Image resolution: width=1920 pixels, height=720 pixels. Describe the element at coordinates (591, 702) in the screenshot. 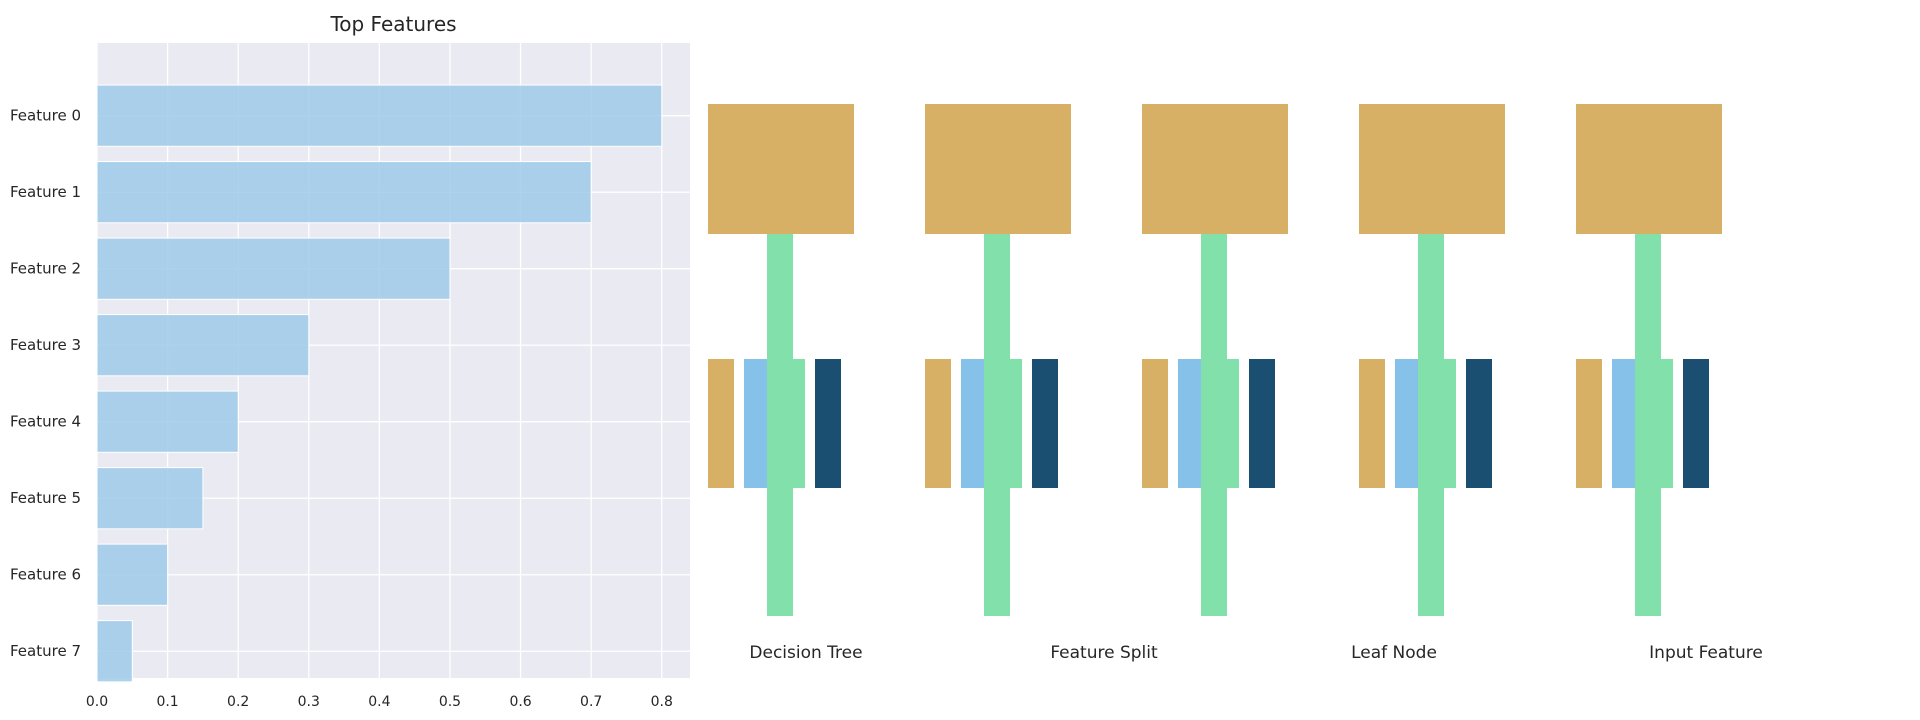

I see `x-tick-label: 0.7` at that location.